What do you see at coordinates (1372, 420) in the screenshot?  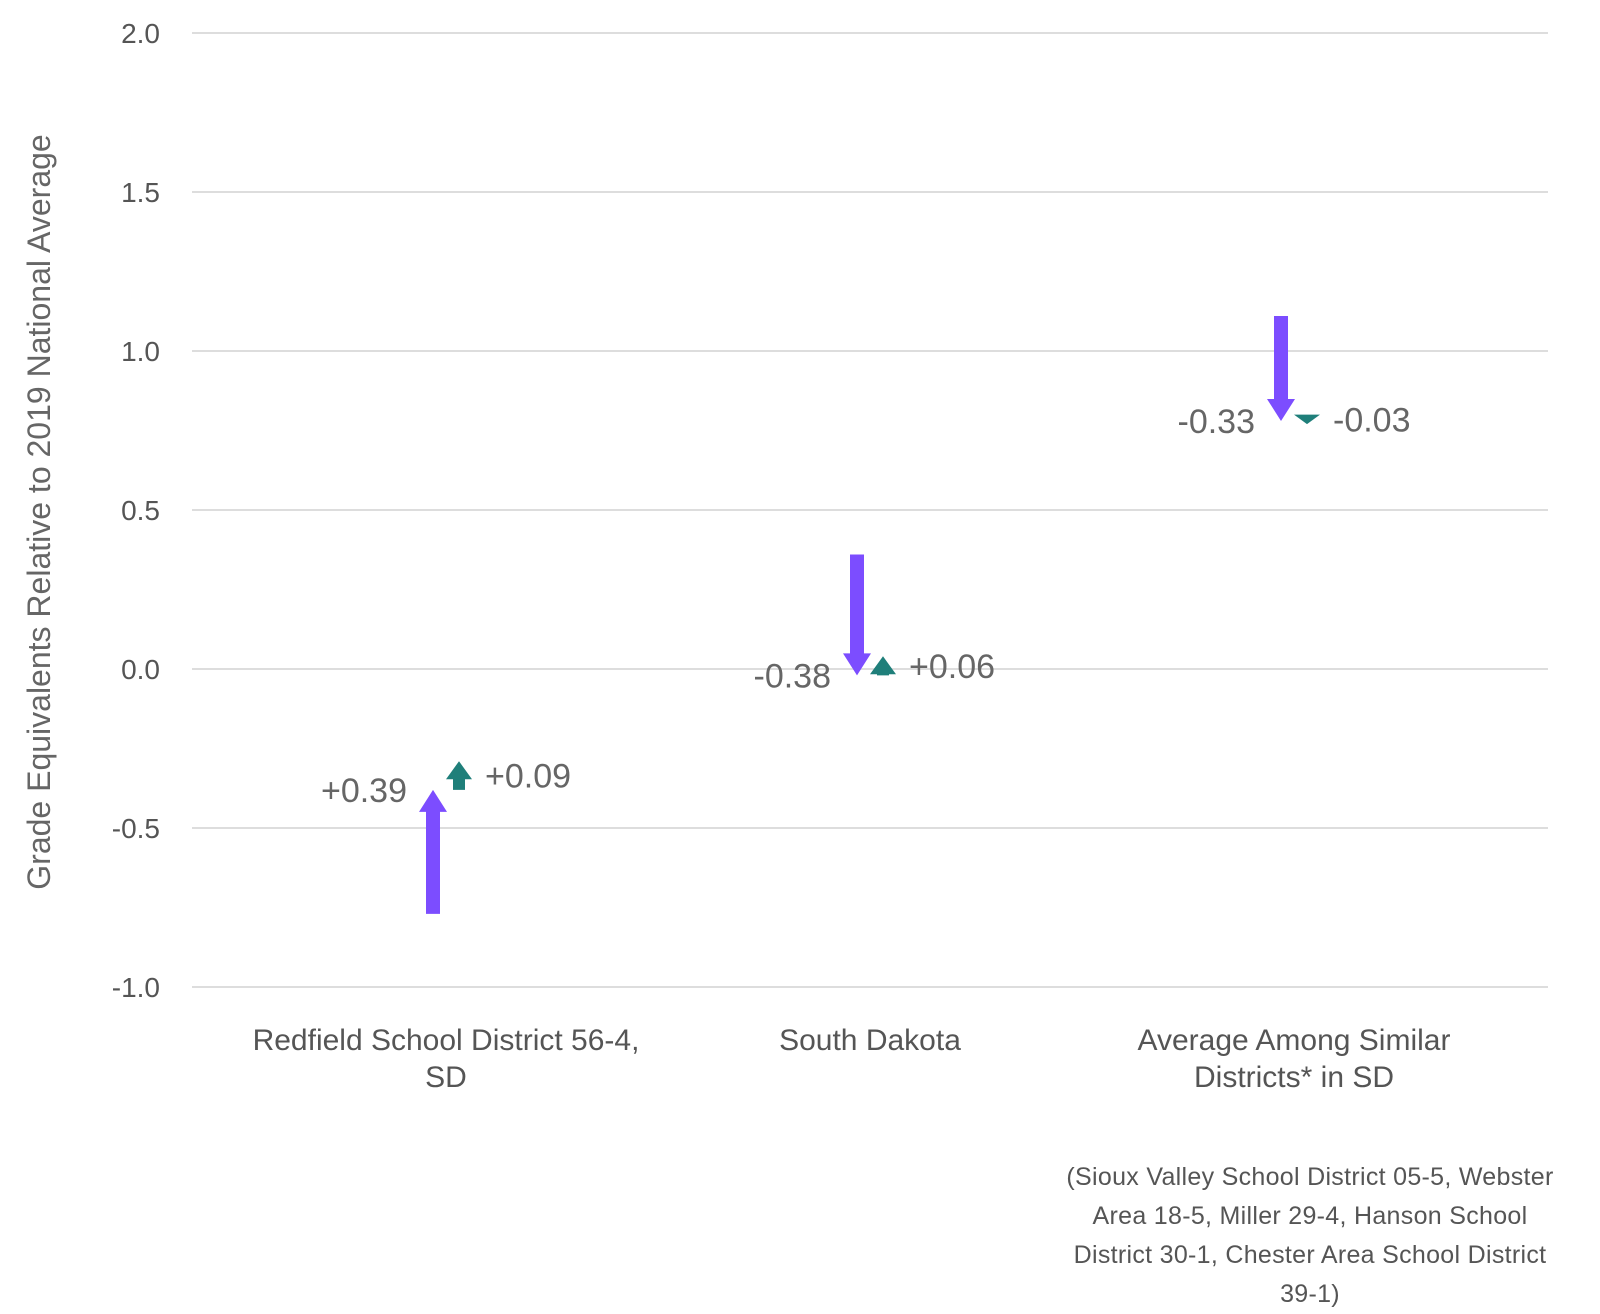 I see `value-label: -0.03` at bounding box center [1372, 420].